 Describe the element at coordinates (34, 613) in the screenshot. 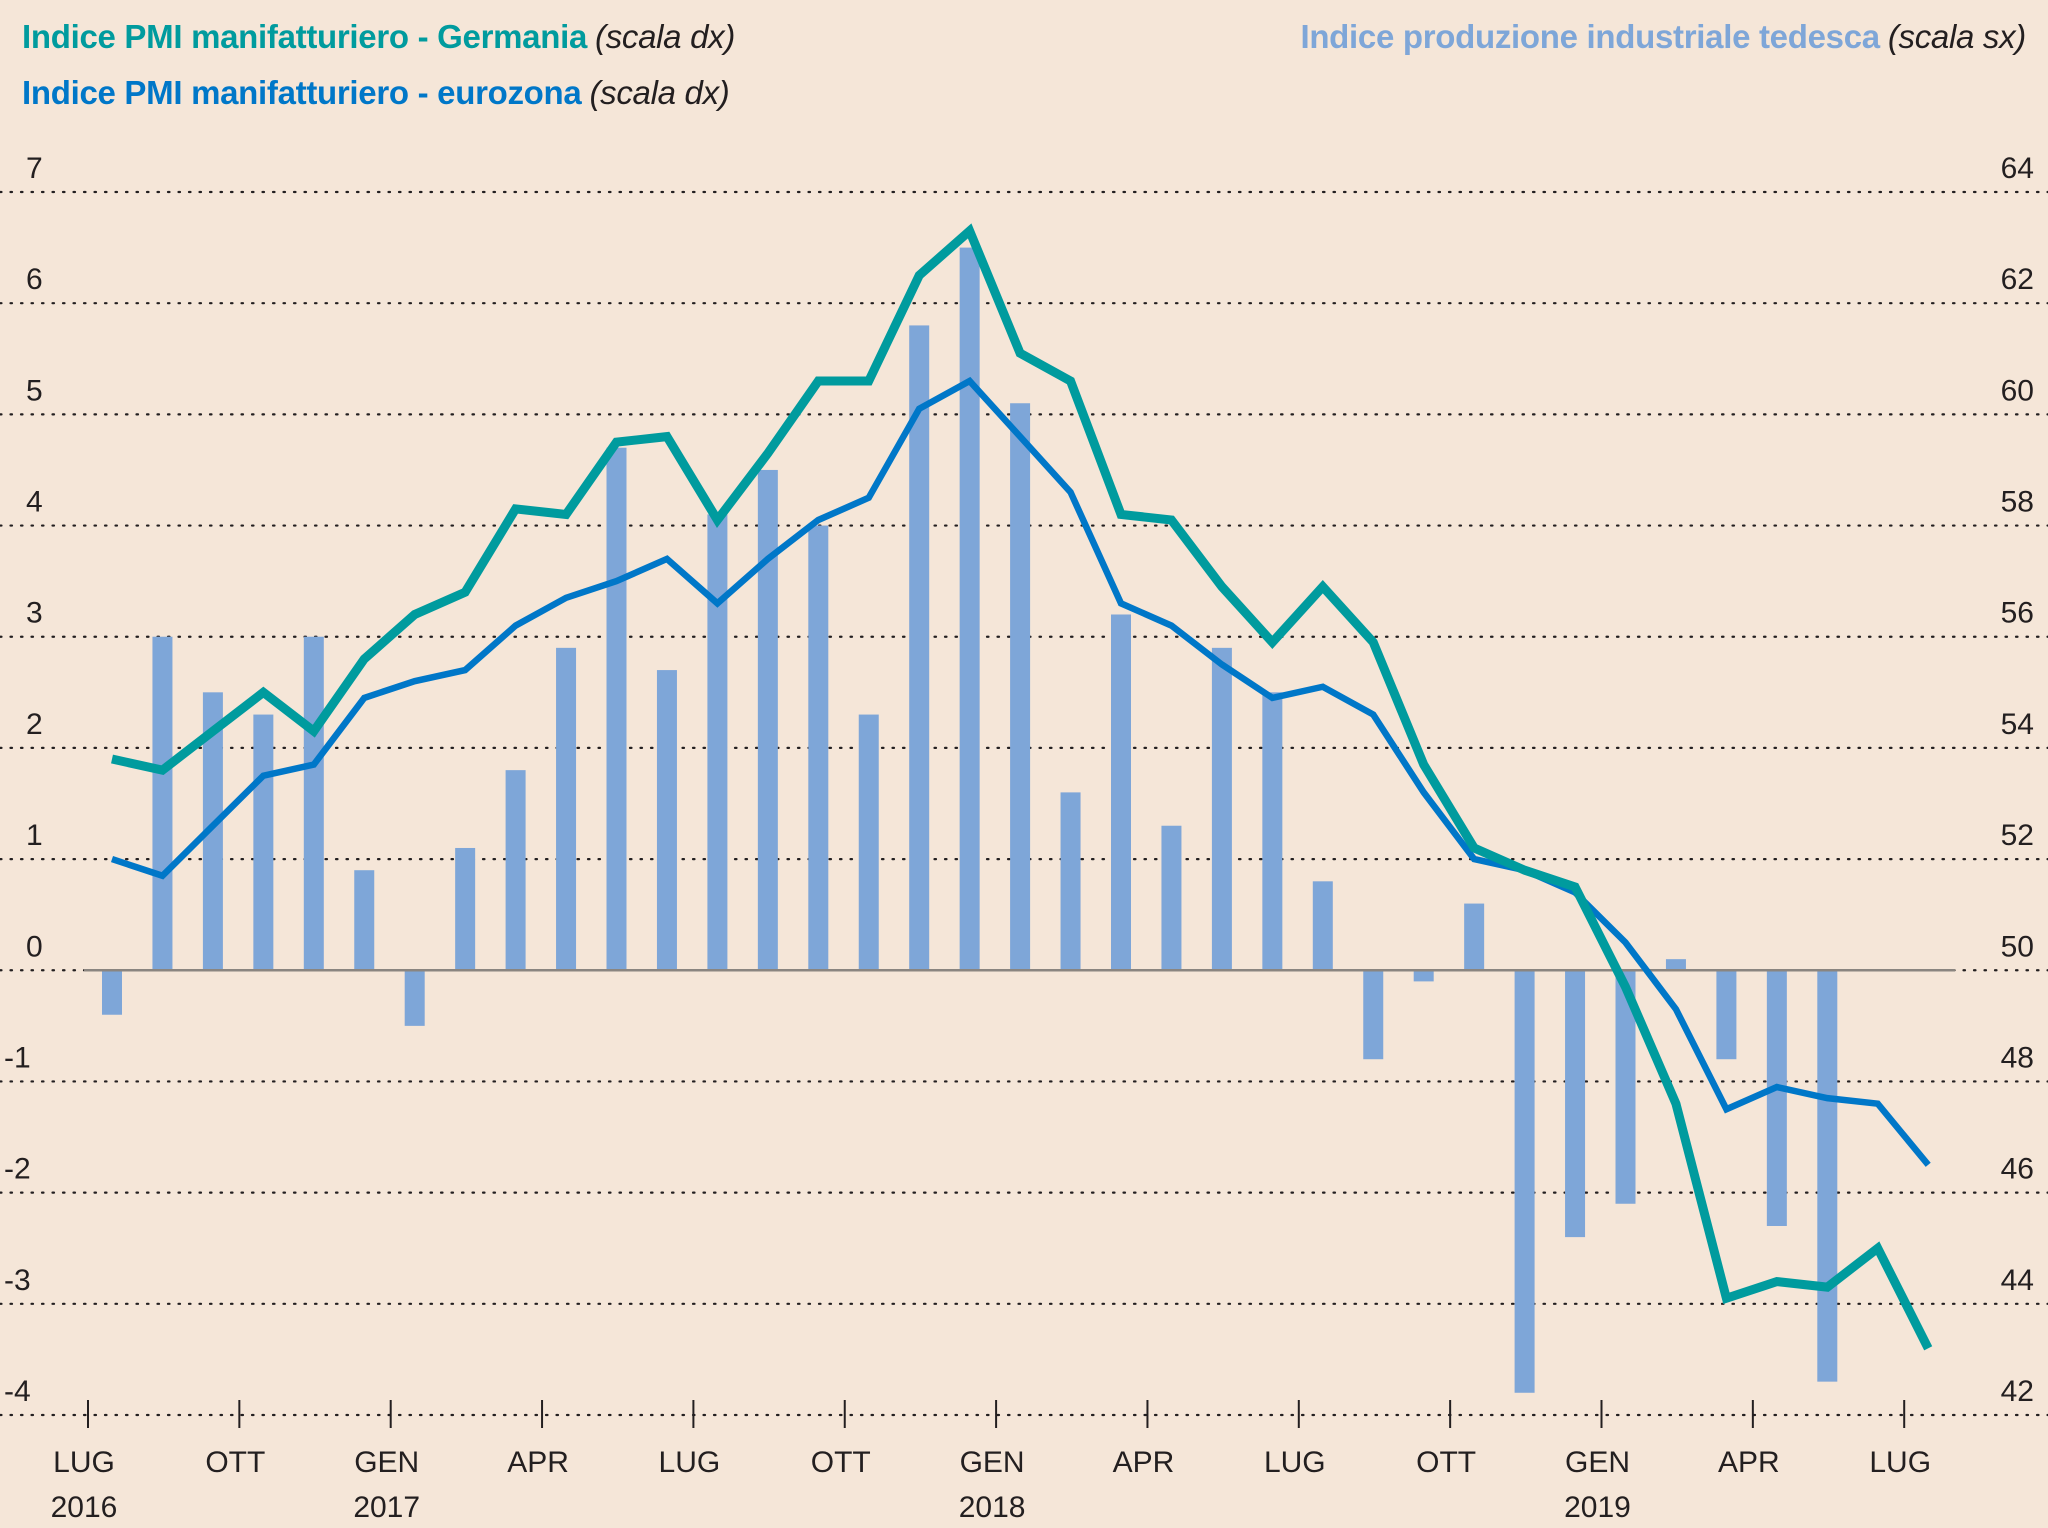

I see `left-tick-label: 3` at that location.